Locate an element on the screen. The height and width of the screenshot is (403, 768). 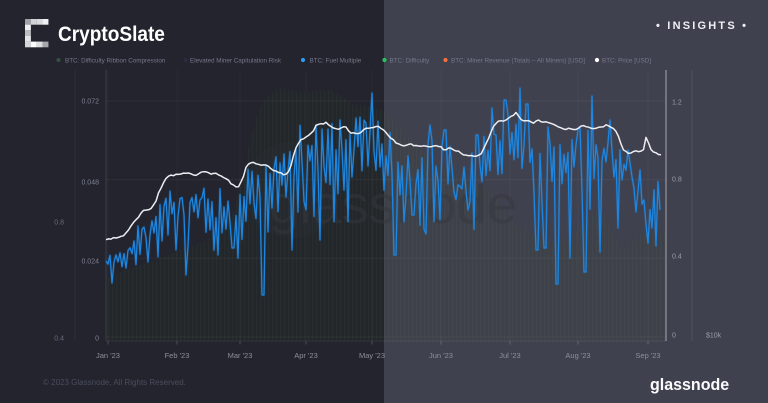
svg-text: Jan '23 is located at coordinates (108, 355).